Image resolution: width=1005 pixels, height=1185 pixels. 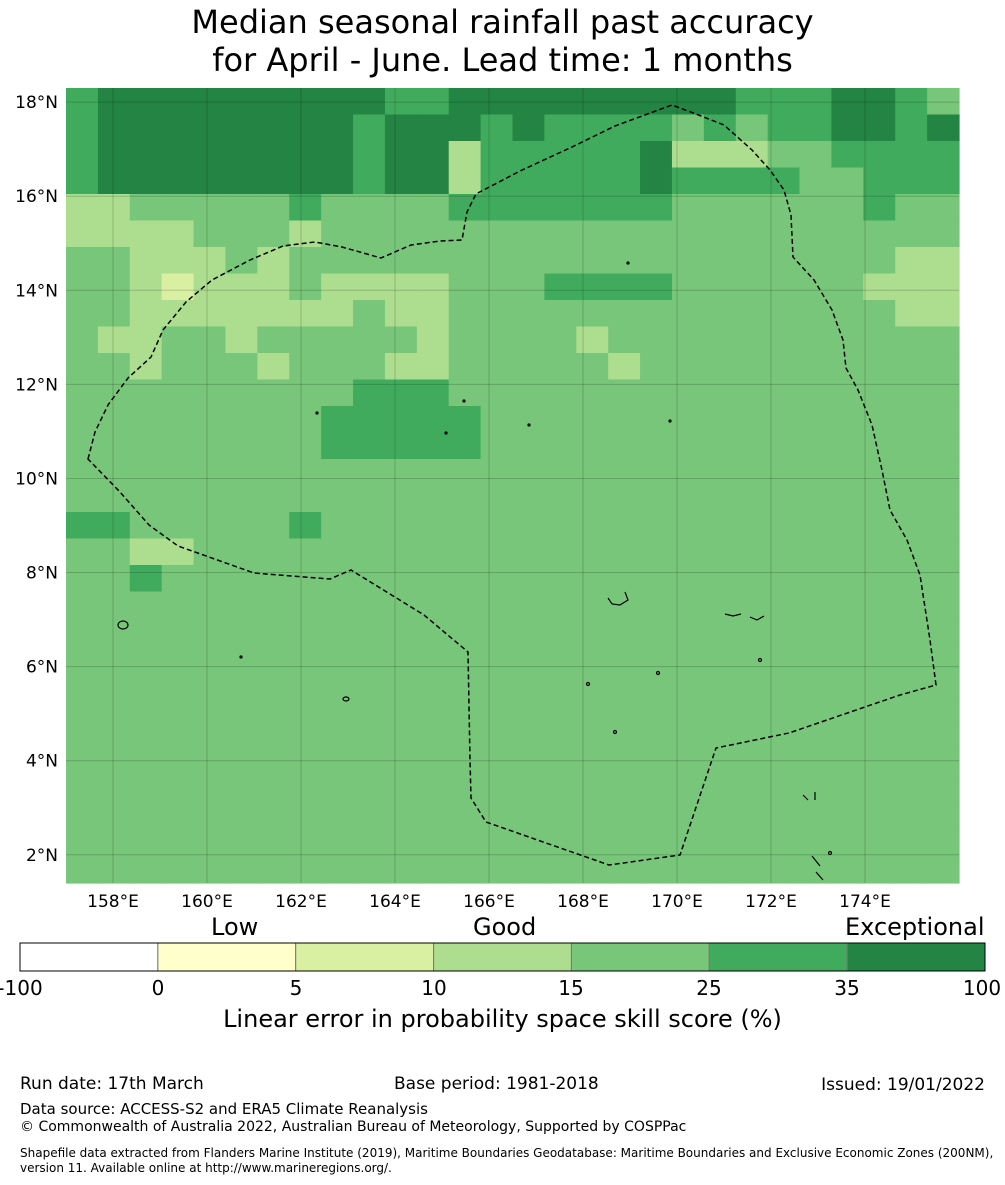 What do you see at coordinates (89, 957) in the screenshot?
I see `colorbar-segment` at bounding box center [89, 957].